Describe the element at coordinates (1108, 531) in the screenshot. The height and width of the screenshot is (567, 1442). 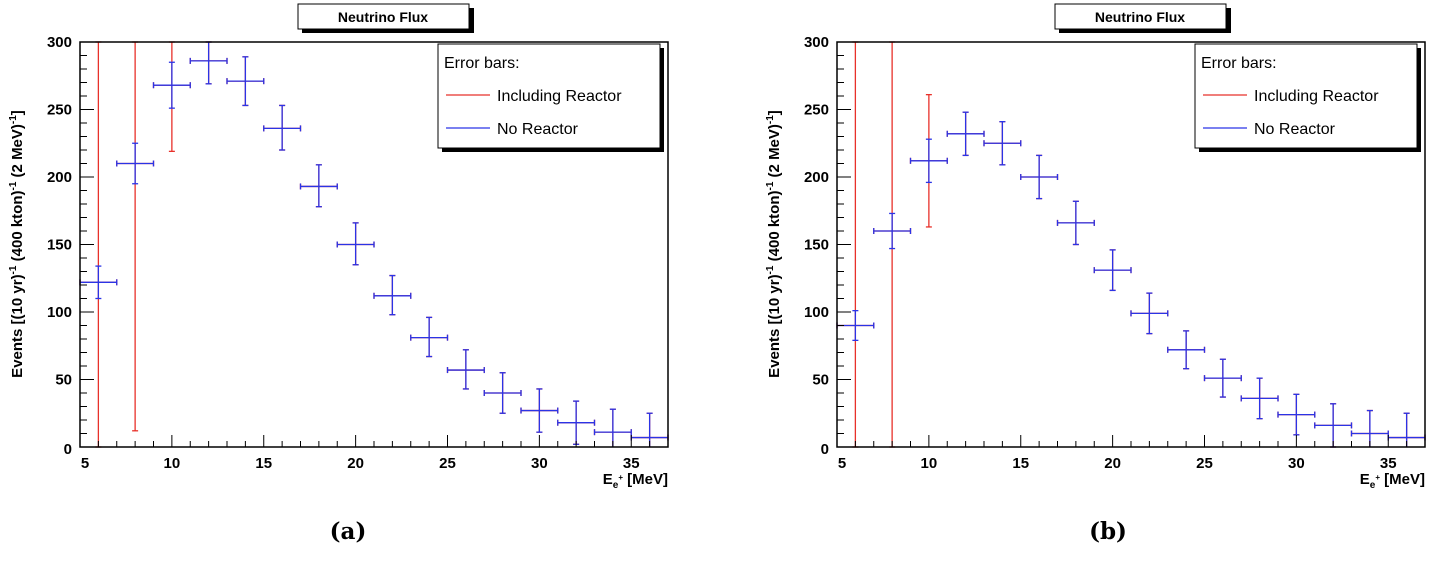
I see `caption-b: (b)` at that location.